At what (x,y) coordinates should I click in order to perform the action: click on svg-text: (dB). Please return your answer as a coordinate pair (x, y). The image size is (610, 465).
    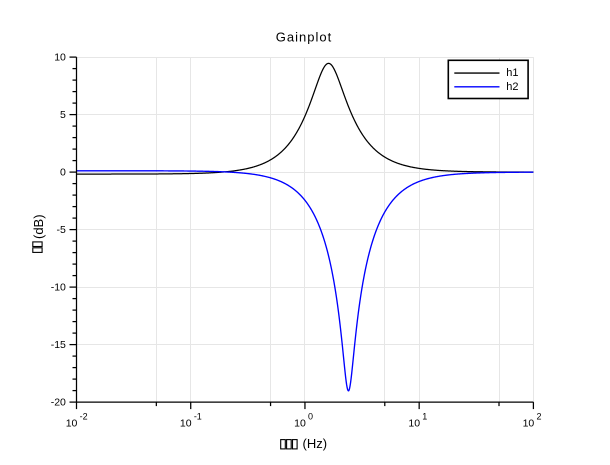
    Looking at the image, I should click on (38, 226).